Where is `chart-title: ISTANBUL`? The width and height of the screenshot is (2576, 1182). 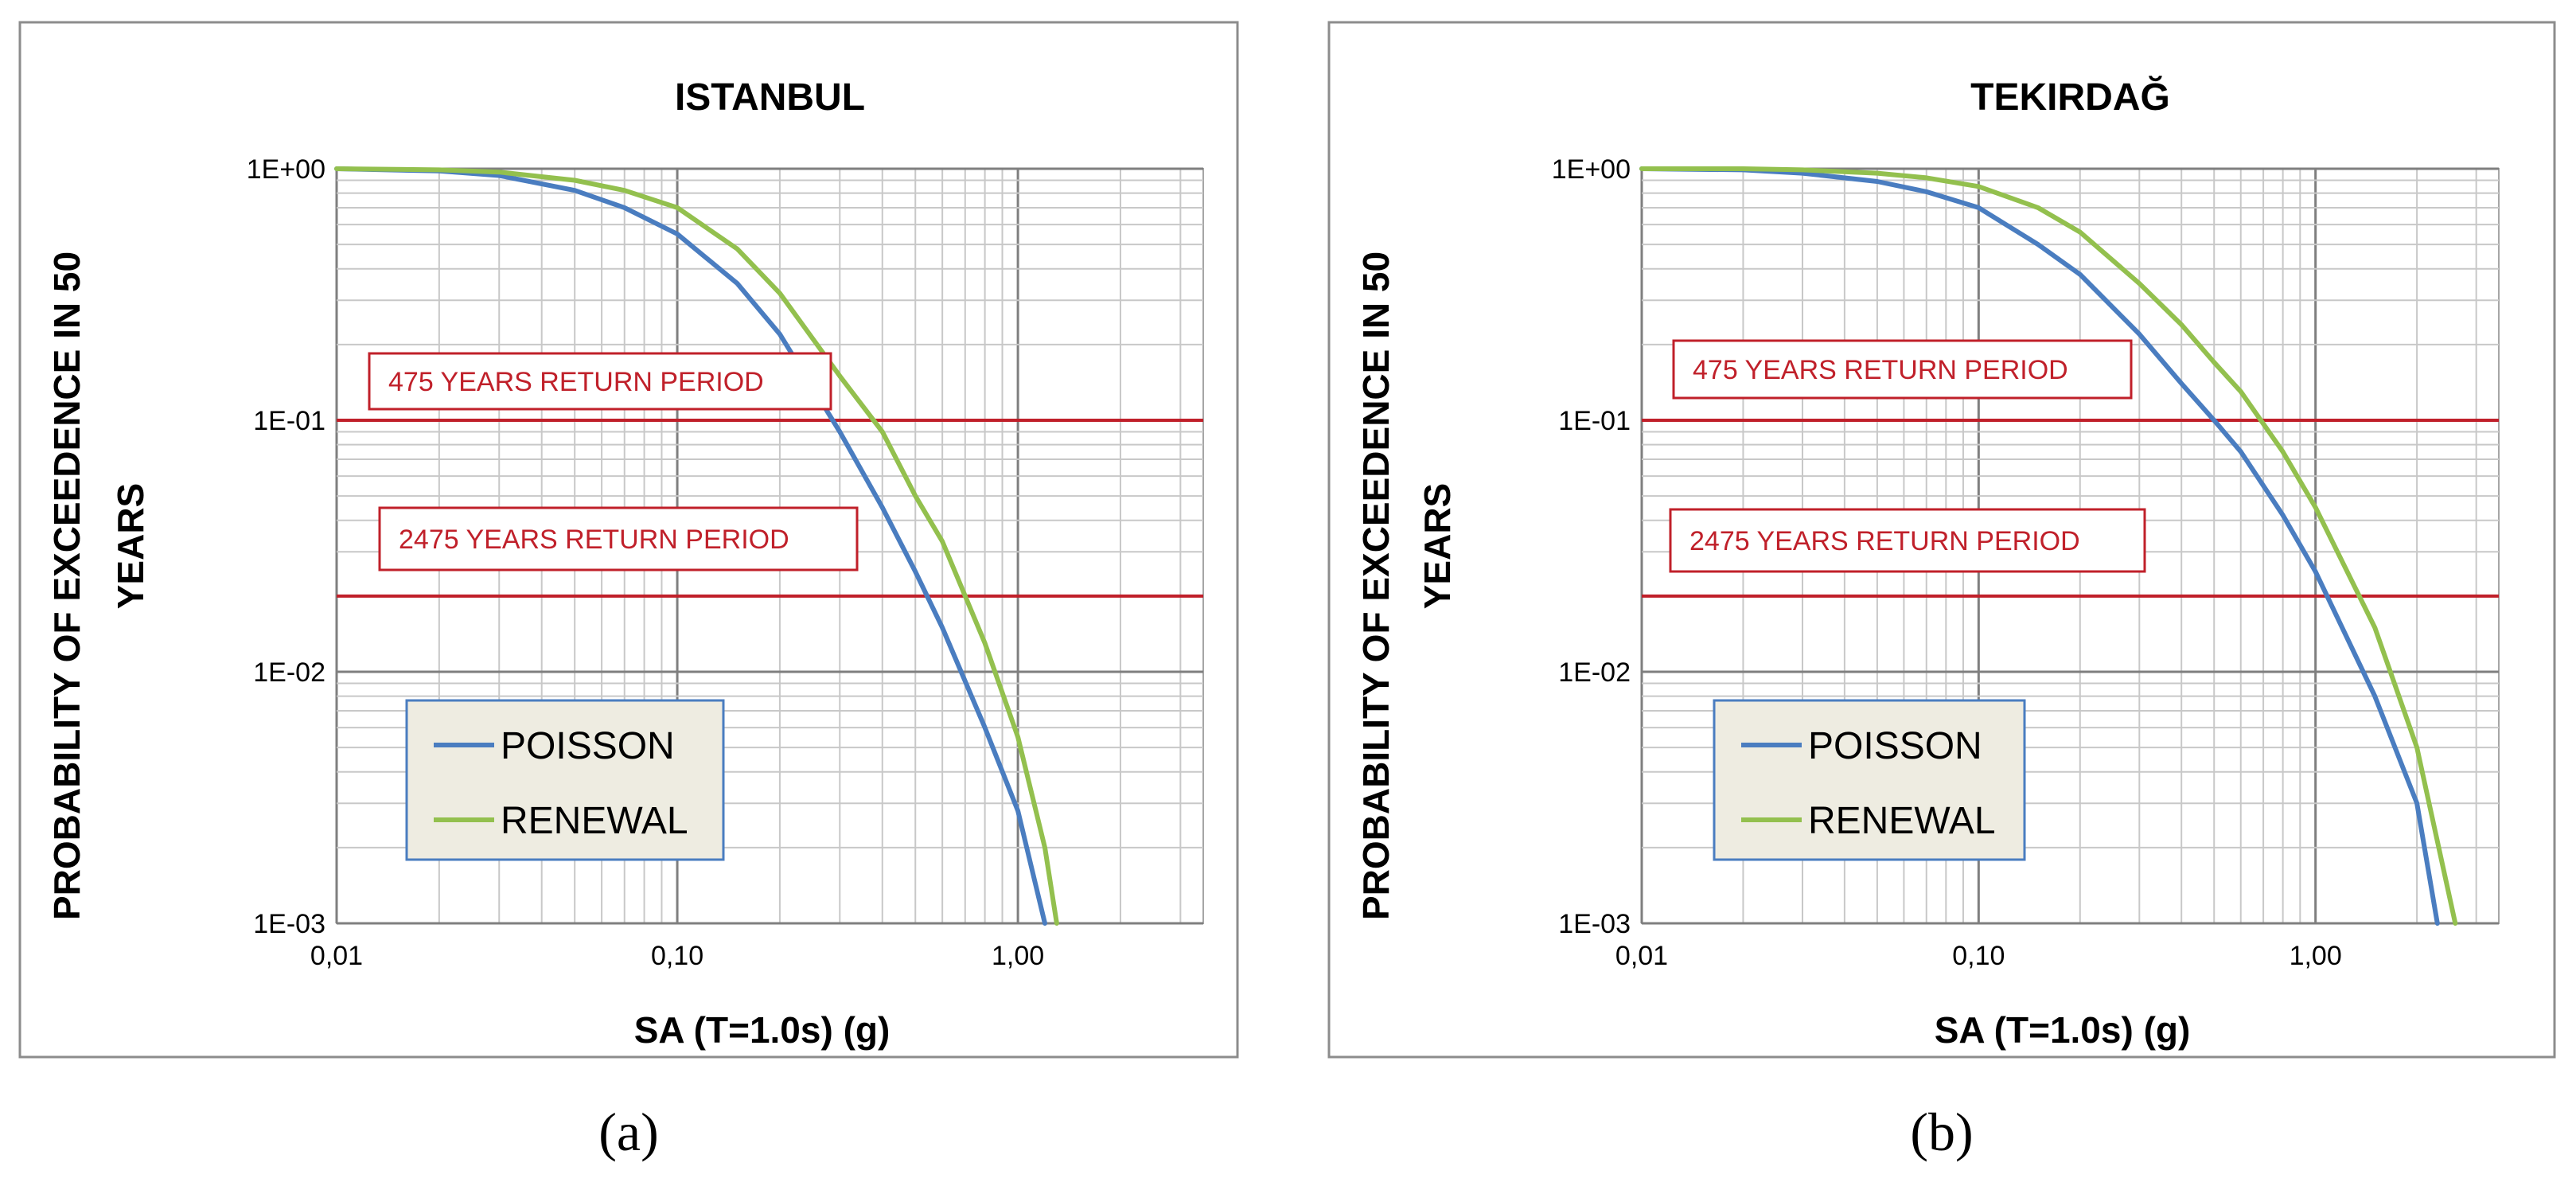
chart-title: ISTANBUL is located at coordinates (770, 97).